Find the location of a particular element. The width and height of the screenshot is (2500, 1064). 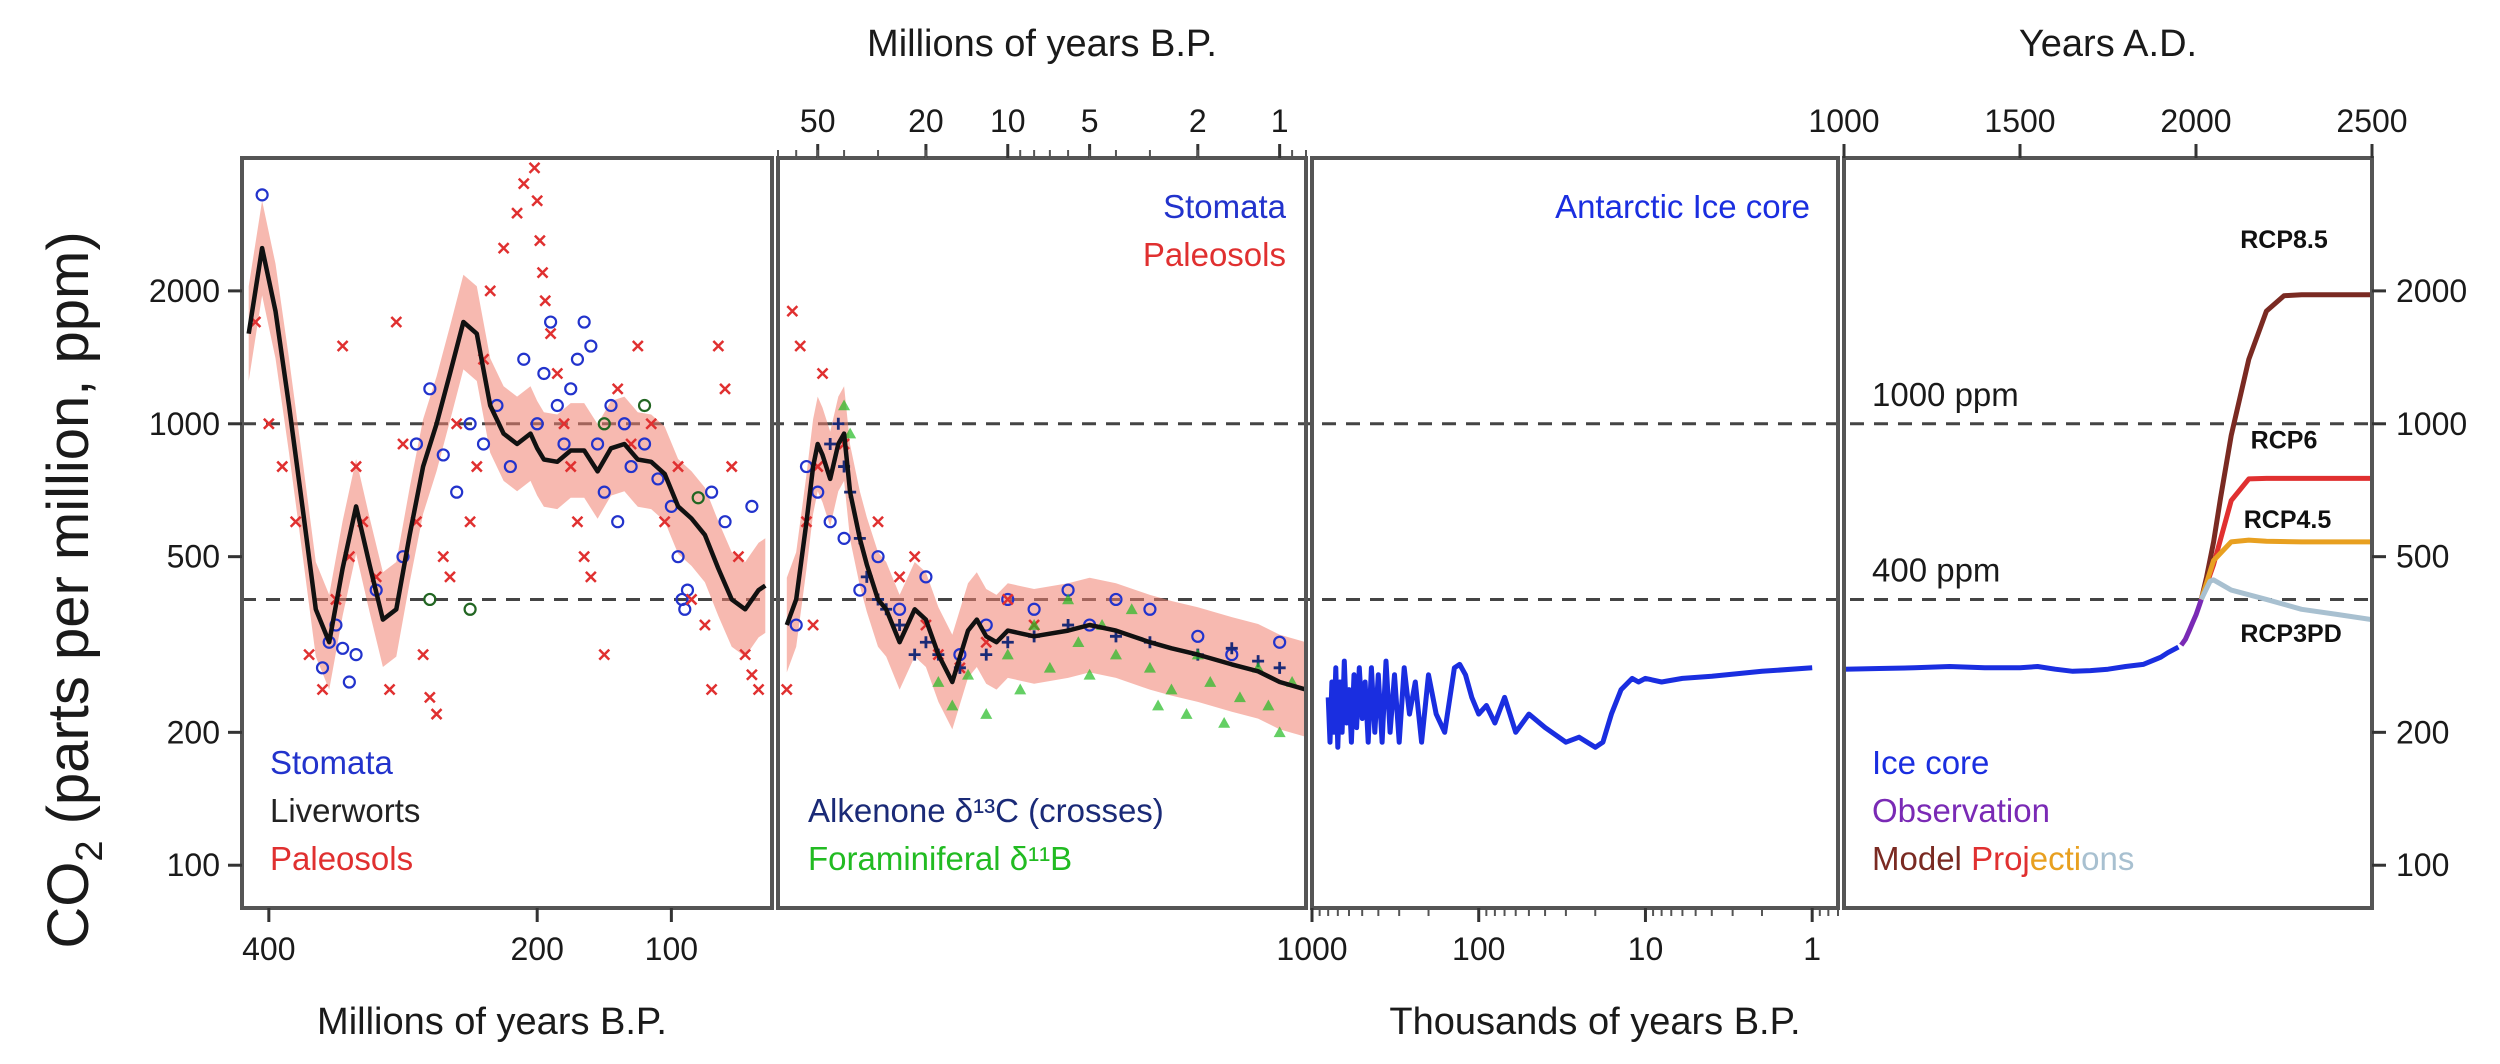

x-tick-label: 2 is located at coordinates (1198, 121).